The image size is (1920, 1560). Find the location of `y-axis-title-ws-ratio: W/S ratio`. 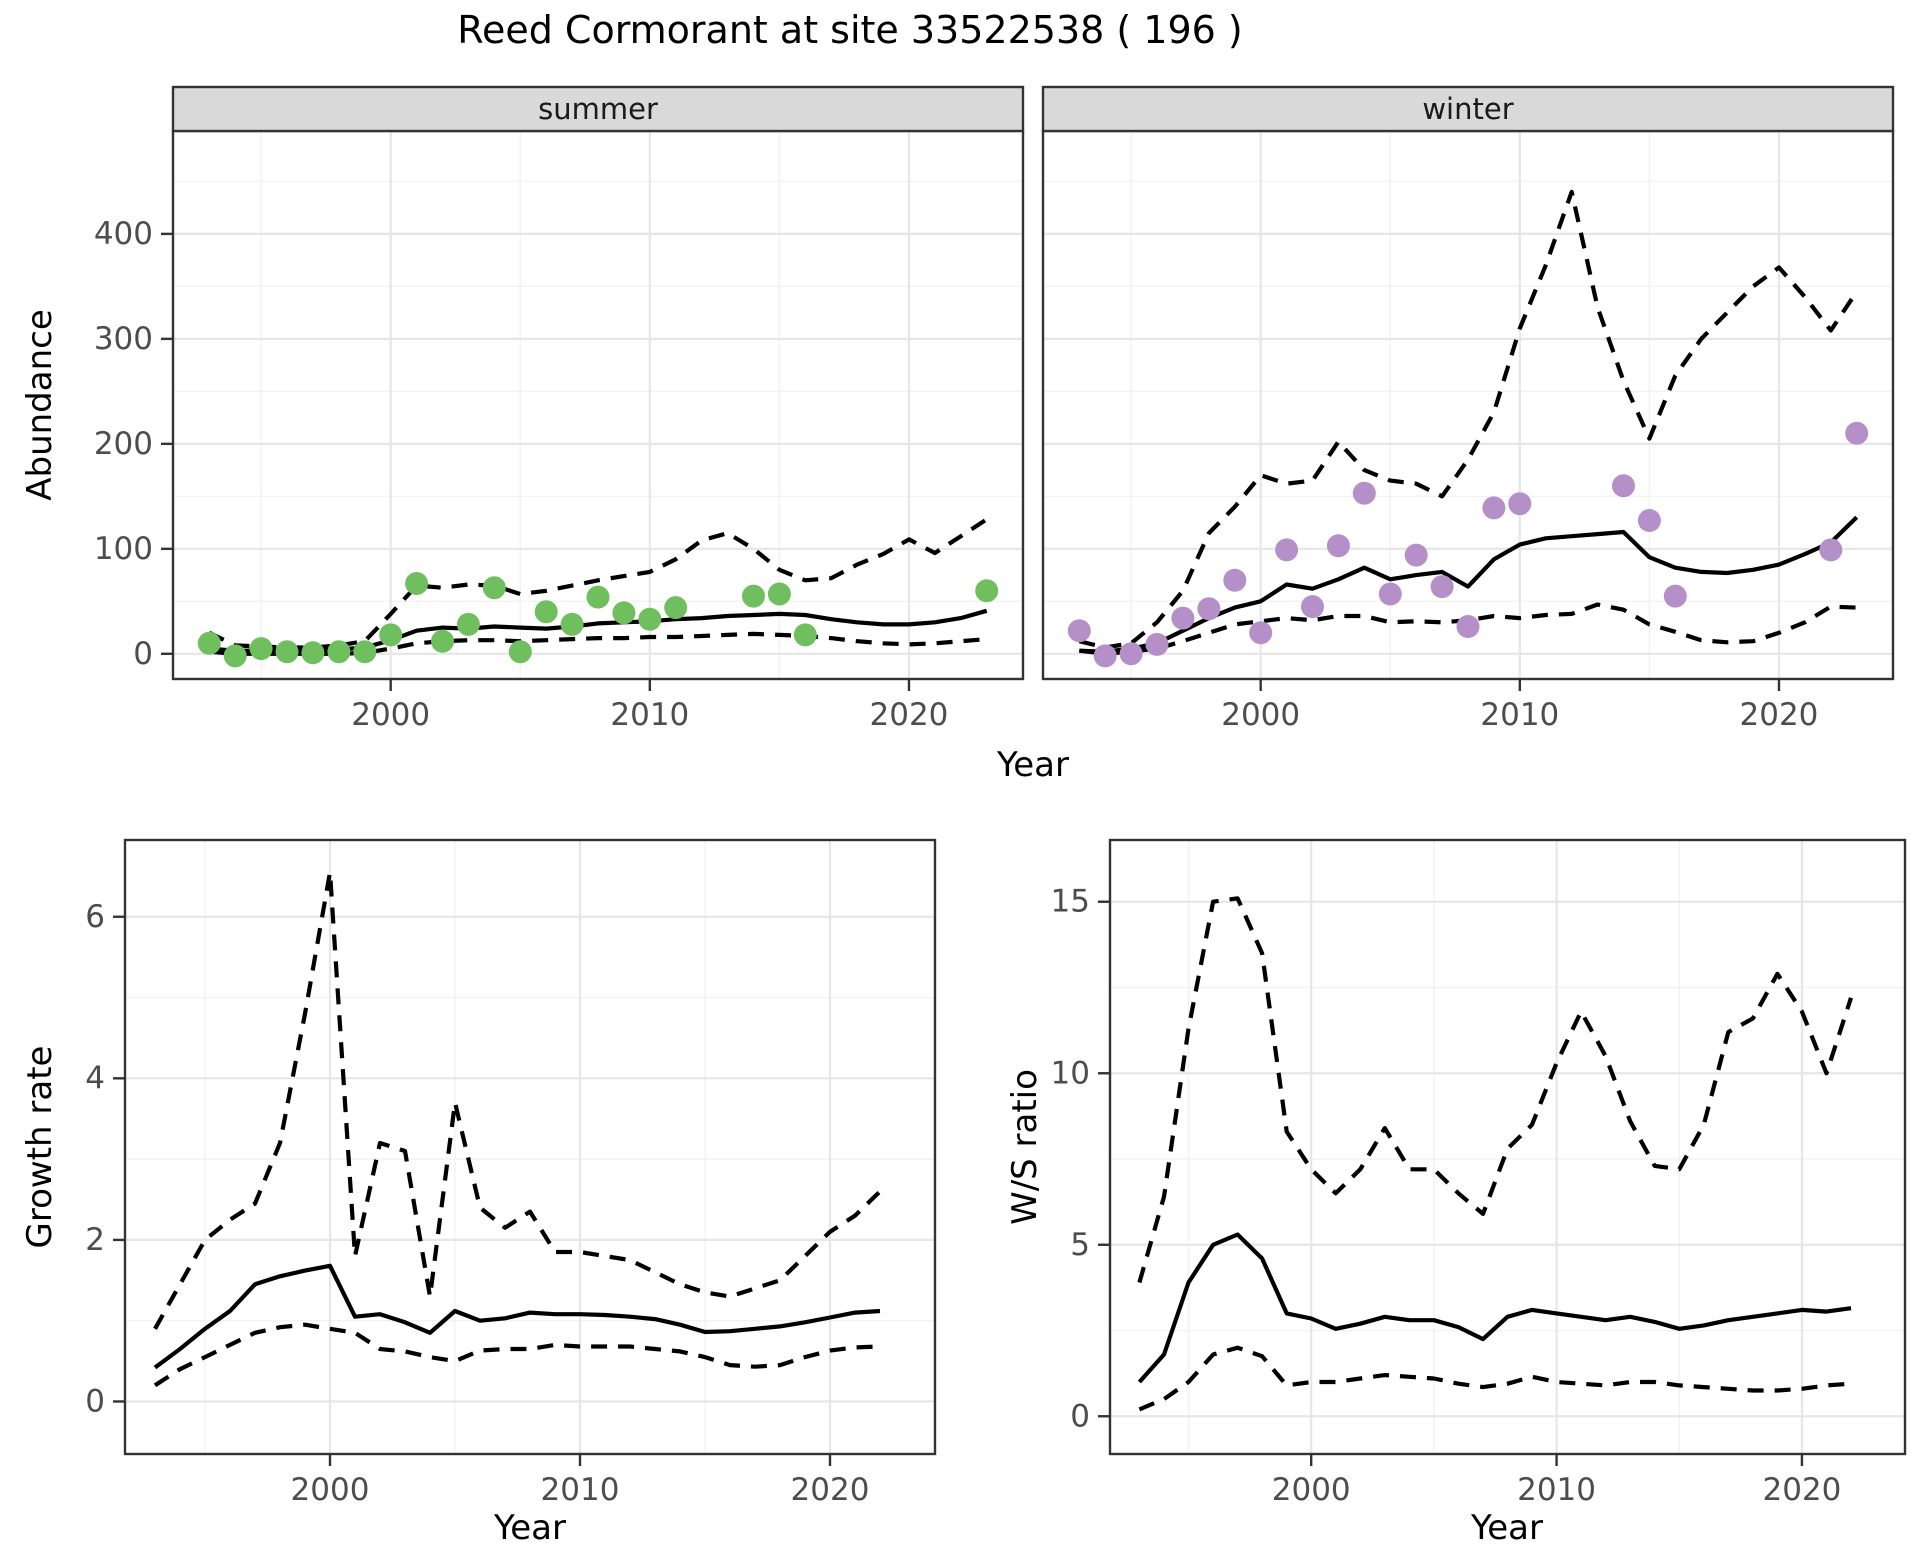

y-axis-title-ws-ratio: W/S ratio is located at coordinates (1025, 1147).